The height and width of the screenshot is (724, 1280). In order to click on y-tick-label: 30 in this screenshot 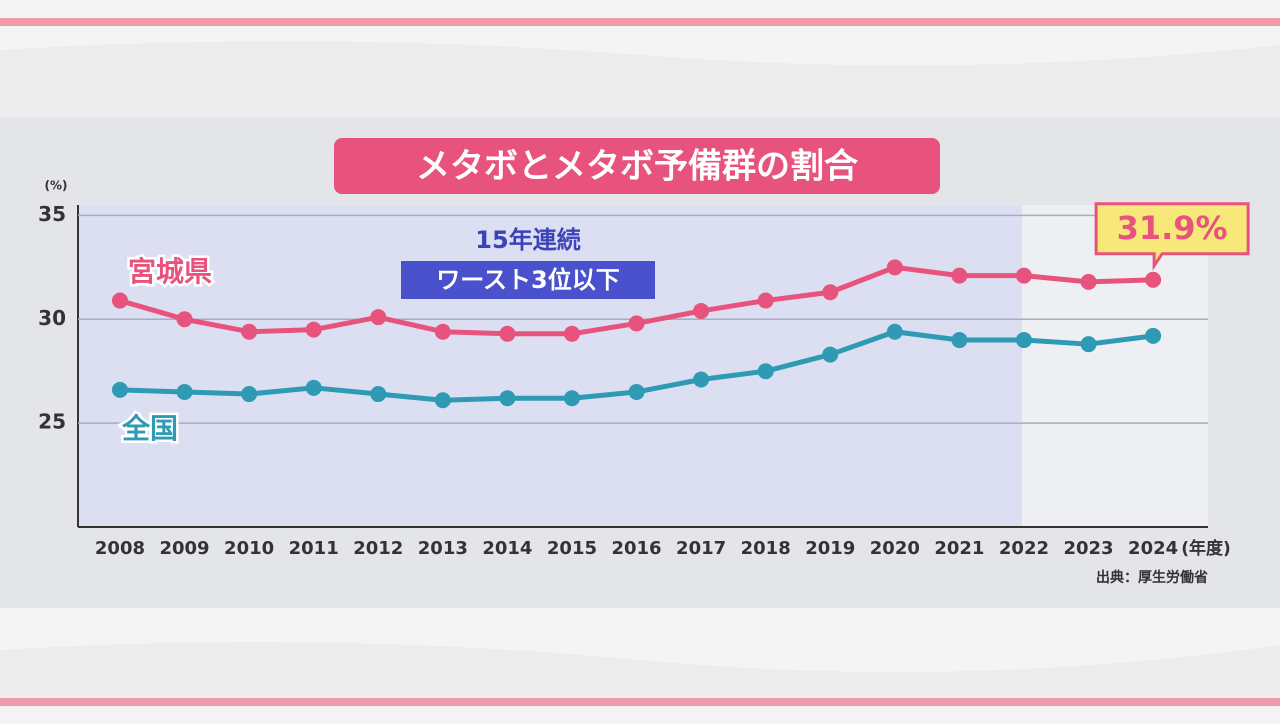, I will do `click(52, 318)`.